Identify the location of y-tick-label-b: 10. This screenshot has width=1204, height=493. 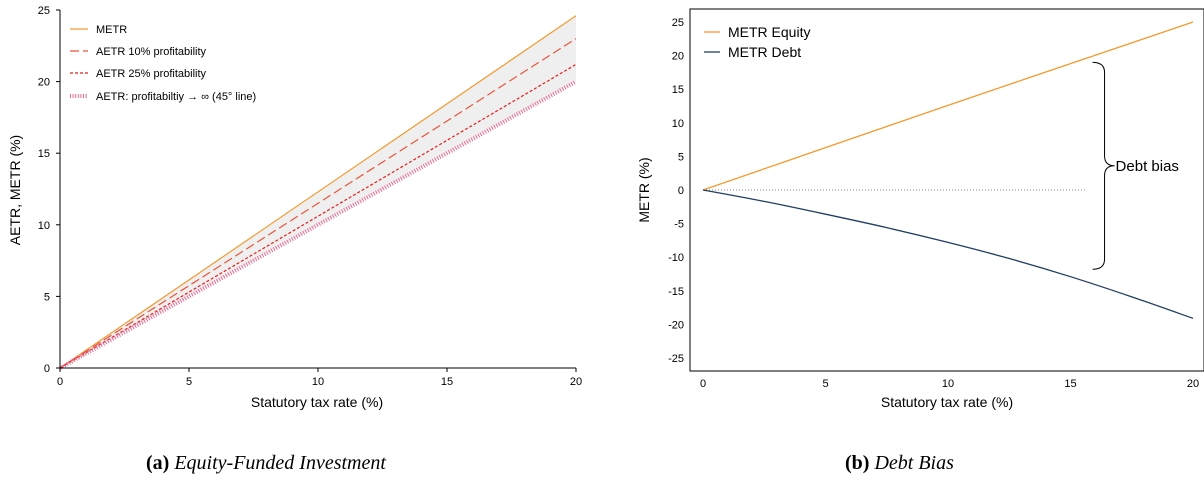
(678, 124).